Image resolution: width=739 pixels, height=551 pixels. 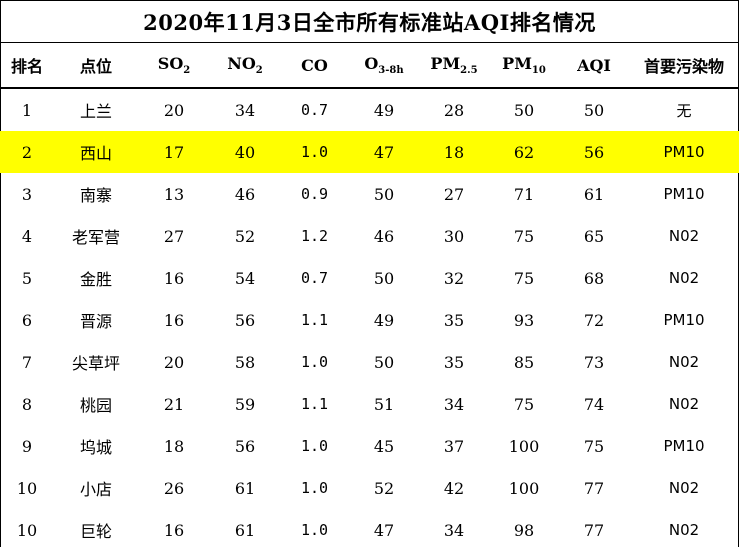 I want to click on table-row: 7 尖草坪 20 58 1.0 50 35 85 73 N02, so click(x=369, y=362).